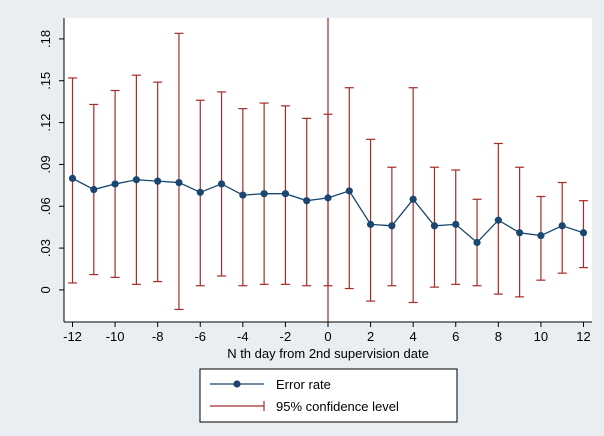 Image resolution: width=604 pixels, height=436 pixels. I want to click on legend-label-error-rate: Error rate, so click(303, 384).